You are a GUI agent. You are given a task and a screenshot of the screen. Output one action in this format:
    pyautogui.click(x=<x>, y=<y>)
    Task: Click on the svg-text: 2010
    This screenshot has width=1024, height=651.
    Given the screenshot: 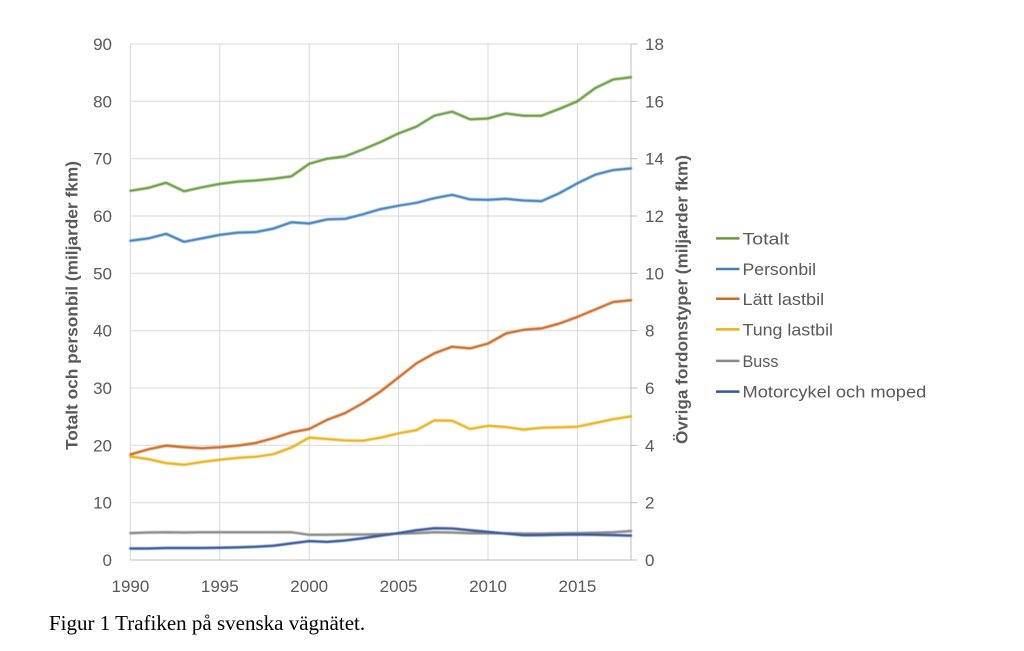 What is the action you would take?
    pyautogui.click(x=488, y=586)
    